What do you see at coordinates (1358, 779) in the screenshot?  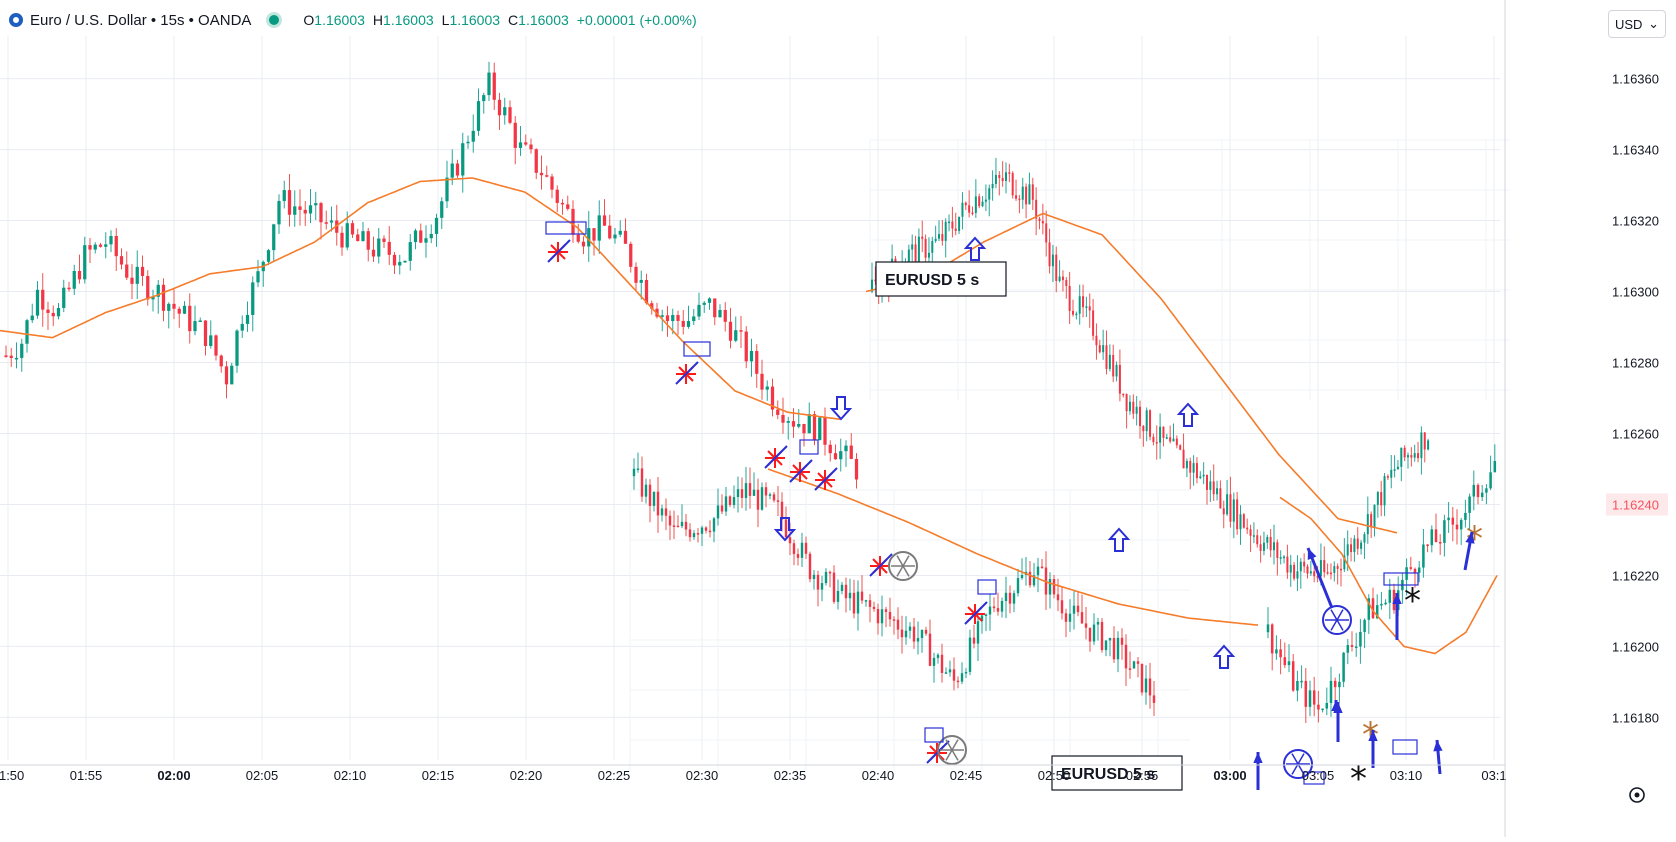 I see `asterisk-icon: *` at bounding box center [1358, 779].